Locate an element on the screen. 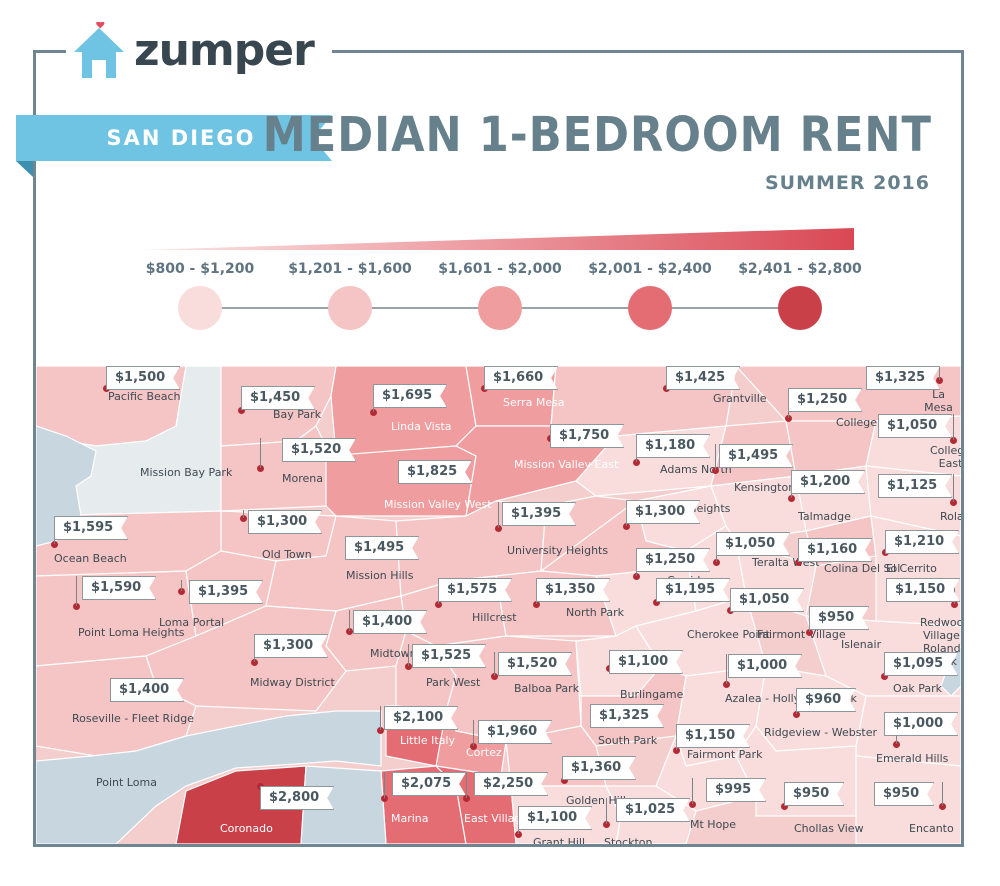 The height and width of the screenshot is (886, 1000). rent-flag: $1,025 is located at coordinates (653, 810).